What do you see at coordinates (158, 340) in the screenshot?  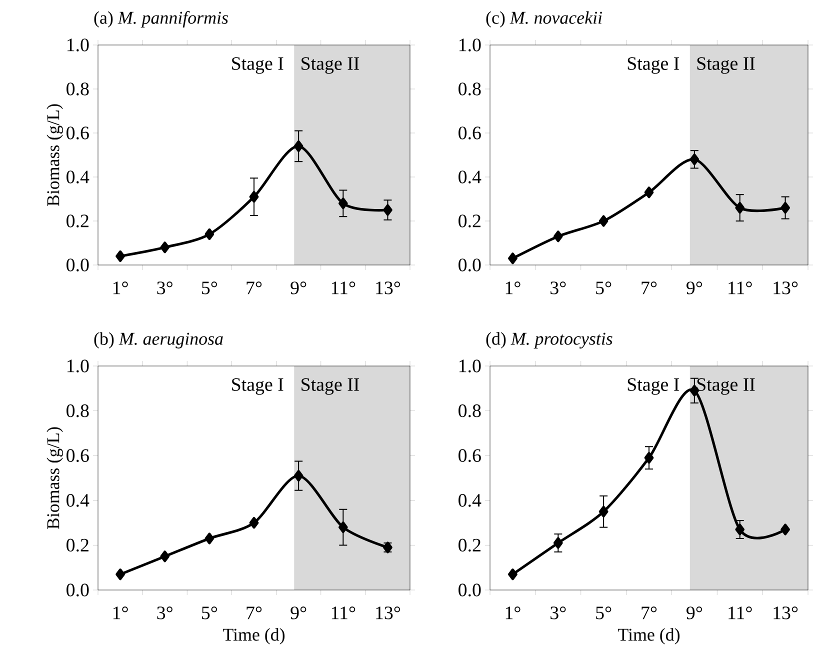 I see `chart-title: (b) M. aeruginosa` at bounding box center [158, 340].